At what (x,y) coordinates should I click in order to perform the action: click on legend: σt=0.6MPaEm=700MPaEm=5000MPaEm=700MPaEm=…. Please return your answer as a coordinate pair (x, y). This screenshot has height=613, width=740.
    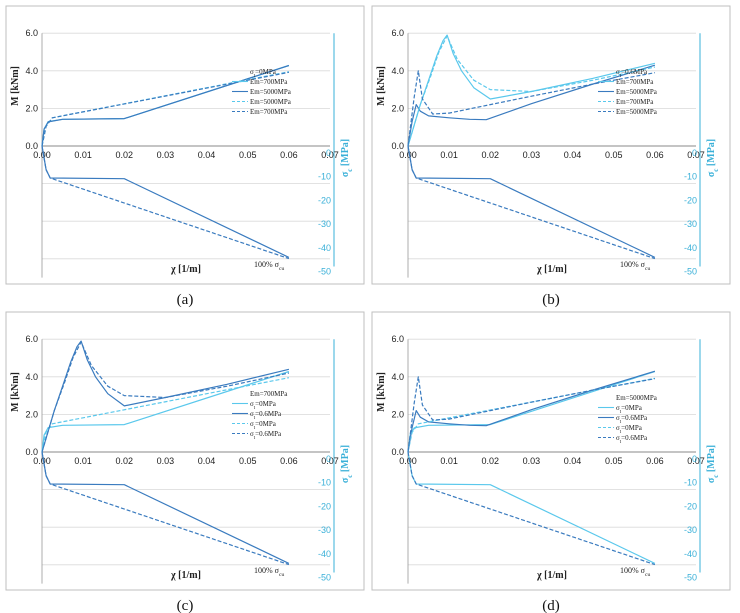
    Looking at the image, I should click on (628, 92).